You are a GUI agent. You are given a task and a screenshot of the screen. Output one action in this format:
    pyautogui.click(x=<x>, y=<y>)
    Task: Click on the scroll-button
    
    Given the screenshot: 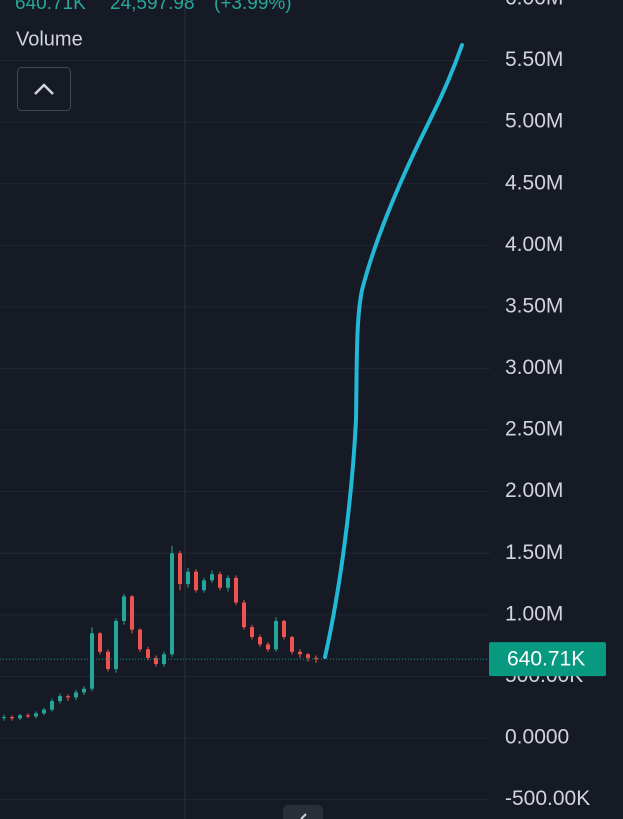 What is the action you would take?
    pyautogui.click(x=303, y=812)
    